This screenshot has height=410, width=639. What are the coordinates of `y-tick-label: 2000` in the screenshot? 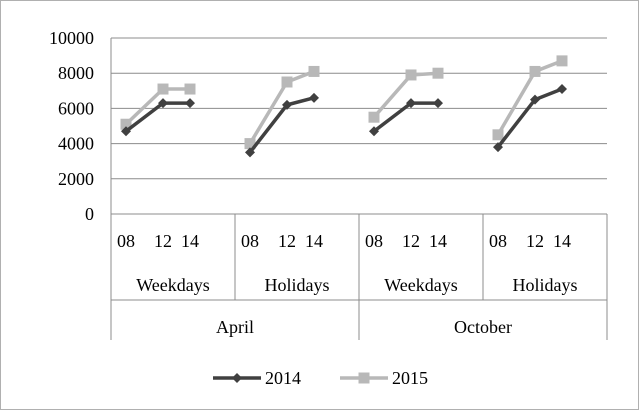 It's located at (76, 179).